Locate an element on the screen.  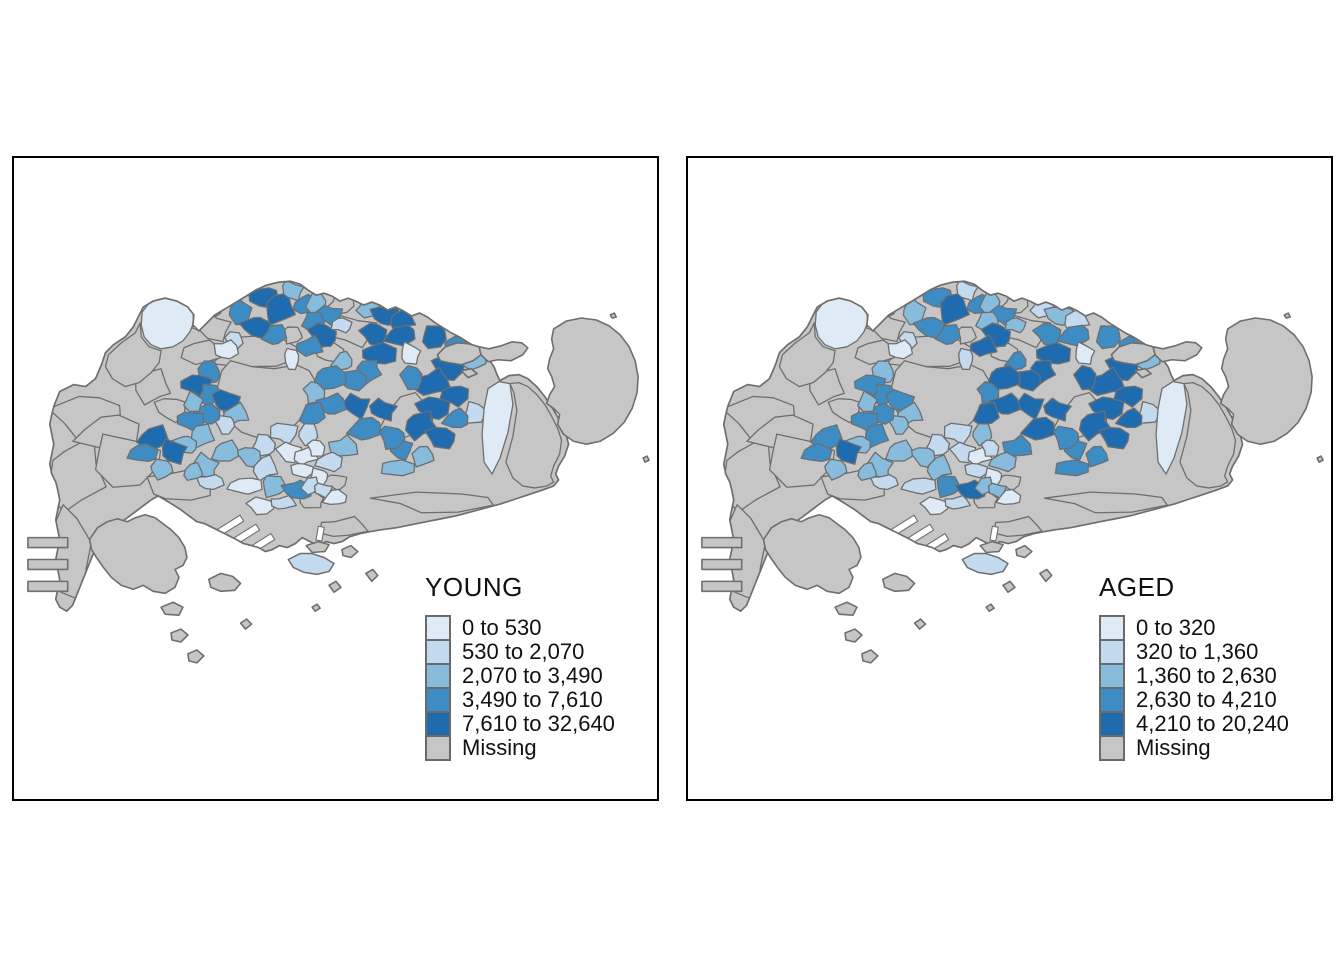
subzone-tampines-w is located at coordinates (1085, 377).